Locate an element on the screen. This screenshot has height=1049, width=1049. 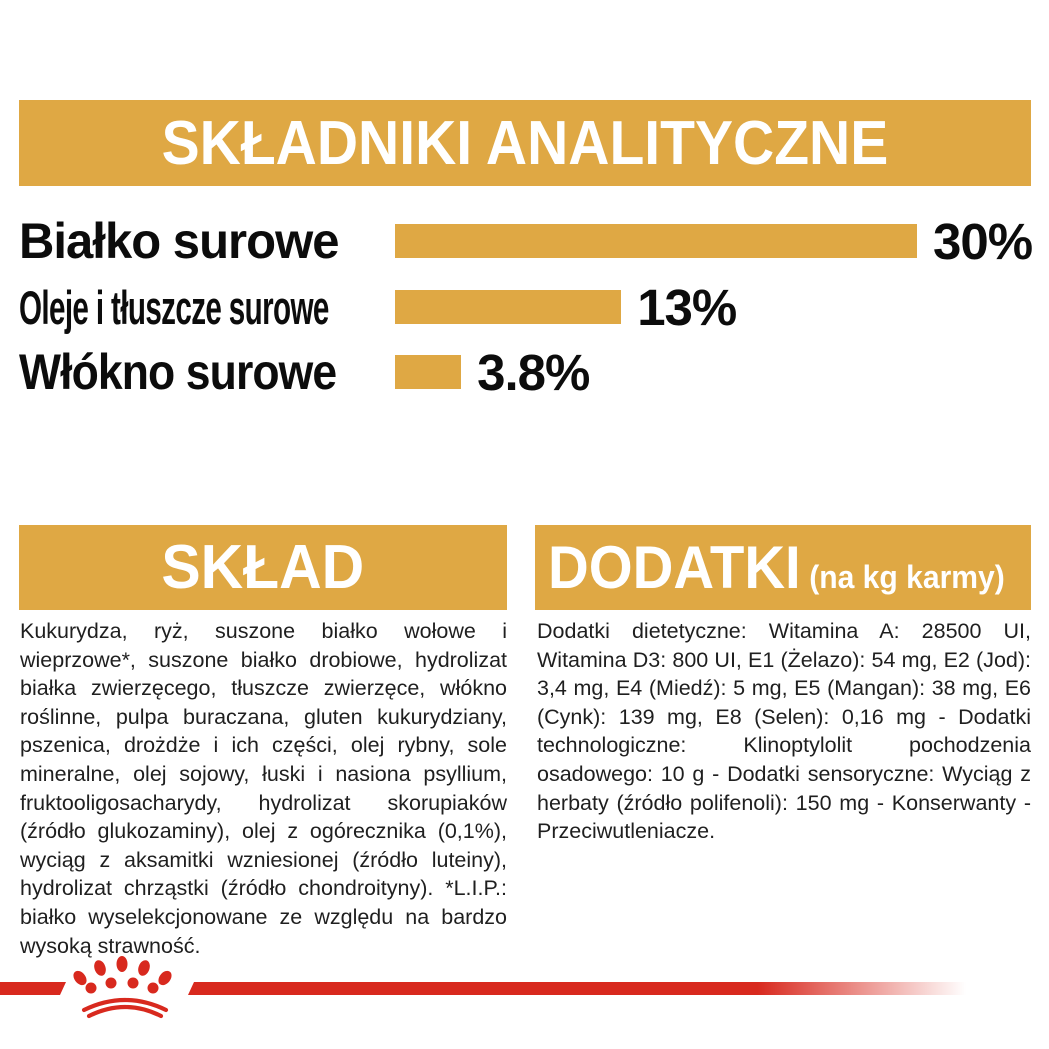
sklad-banner: SKŁAD is located at coordinates (263, 567).